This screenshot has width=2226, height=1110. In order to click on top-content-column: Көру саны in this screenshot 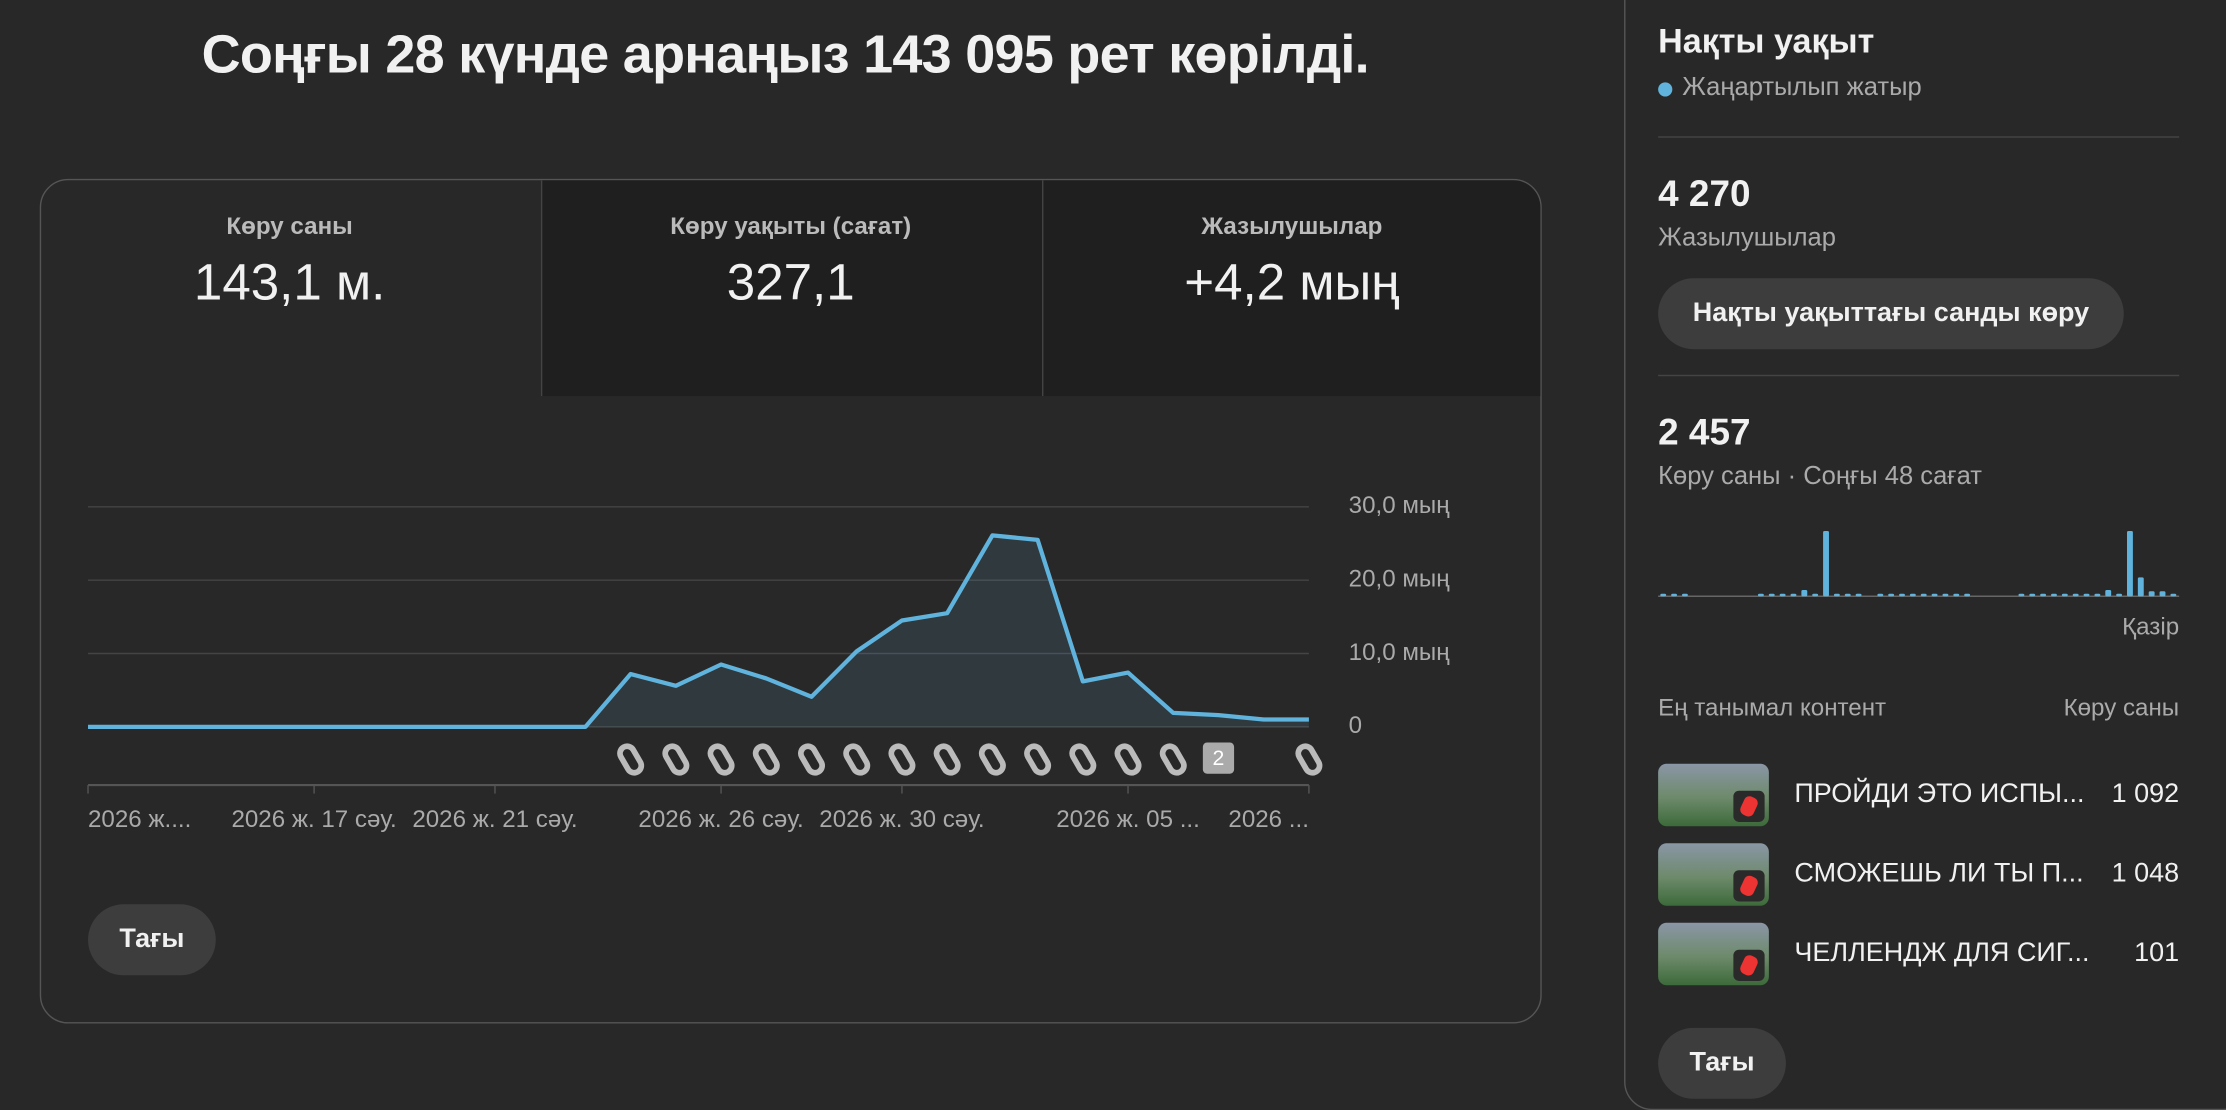, I will do `click(2121, 708)`.